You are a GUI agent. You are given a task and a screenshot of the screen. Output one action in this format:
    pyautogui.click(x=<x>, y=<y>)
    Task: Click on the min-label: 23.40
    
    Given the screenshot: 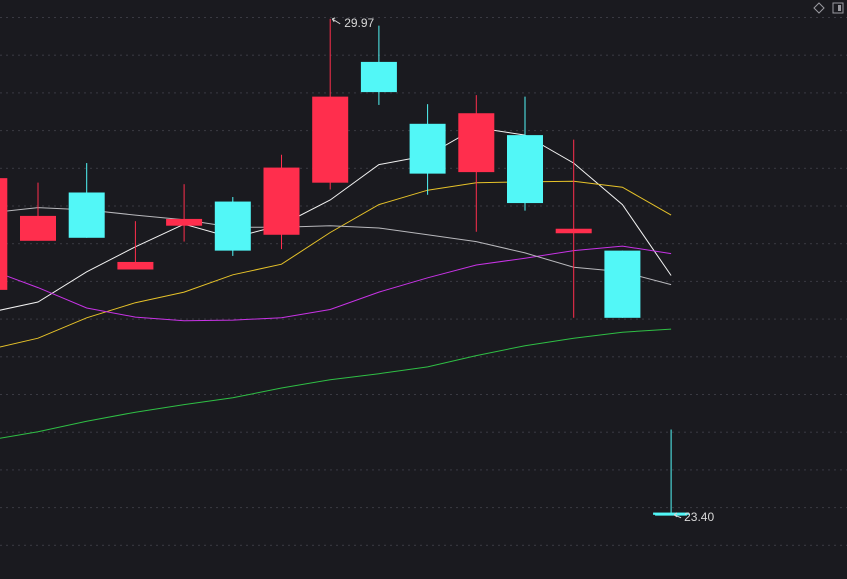 What is the action you would take?
    pyautogui.click(x=699, y=517)
    